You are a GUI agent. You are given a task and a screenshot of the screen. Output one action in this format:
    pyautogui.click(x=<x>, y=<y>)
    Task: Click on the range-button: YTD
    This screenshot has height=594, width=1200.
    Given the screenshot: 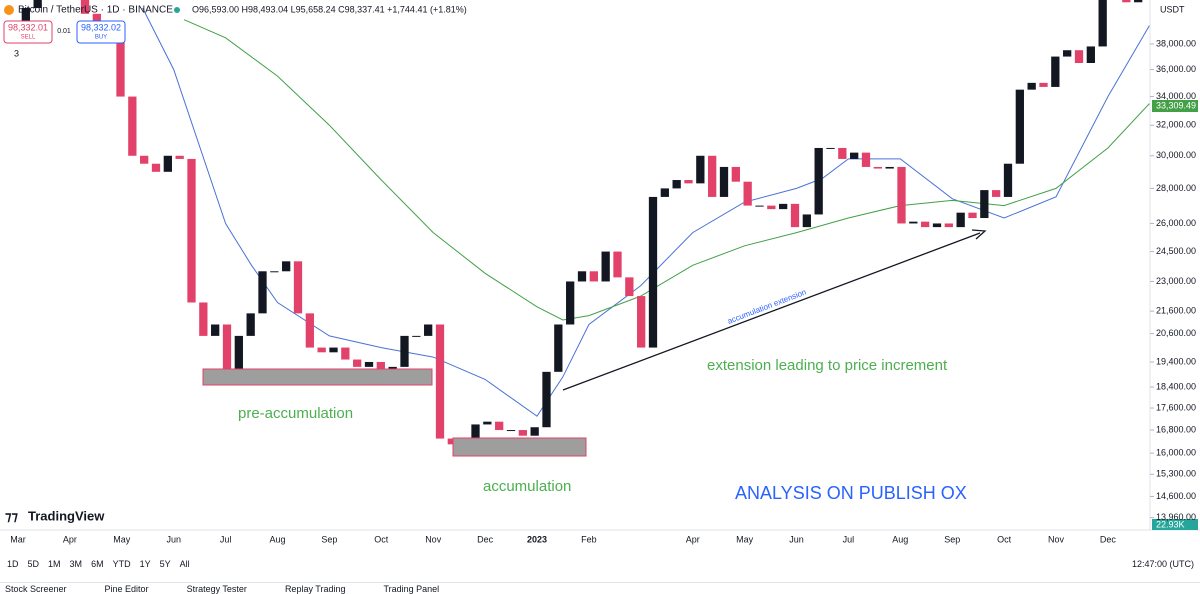 What is the action you would take?
    pyautogui.click(x=121, y=564)
    